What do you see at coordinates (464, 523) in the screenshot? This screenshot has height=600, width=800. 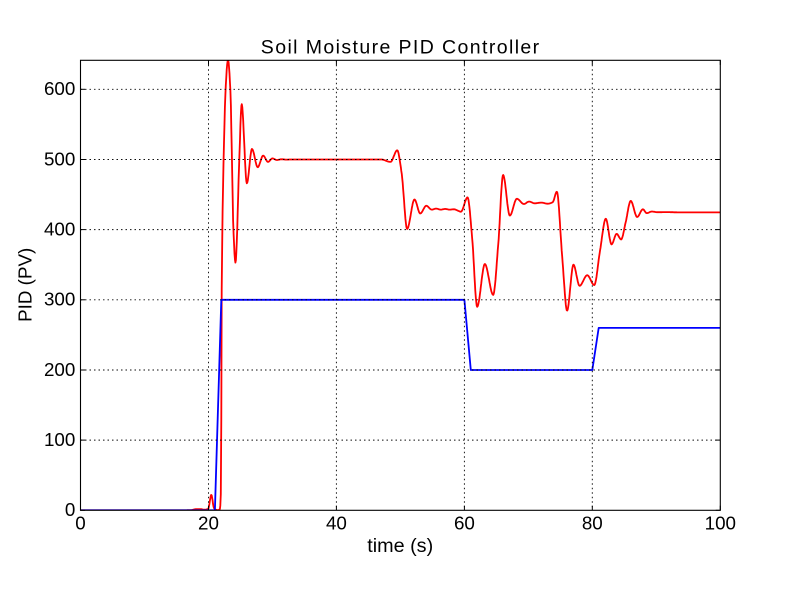 I see `svg-text: 60` at bounding box center [464, 523].